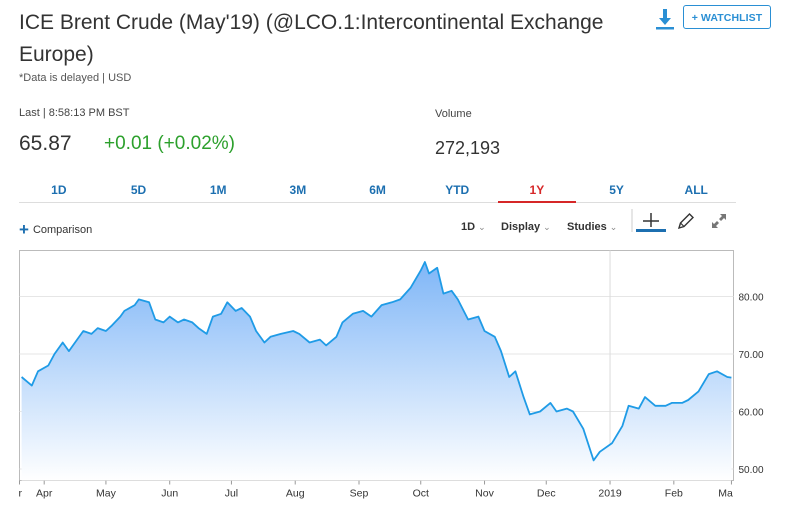 The width and height of the screenshot is (795, 522). Describe the element at coordinates (231, 494) in the screenshot. I see `x-tick-label: Jul` at that location.